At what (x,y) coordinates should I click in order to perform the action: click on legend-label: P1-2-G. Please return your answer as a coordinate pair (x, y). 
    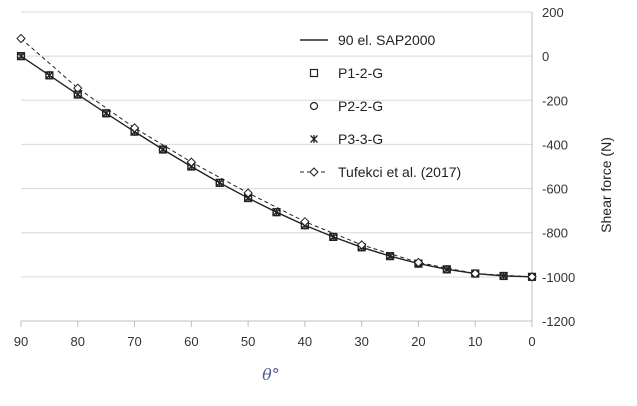
    Looking at the image, I should click on (360, 73).